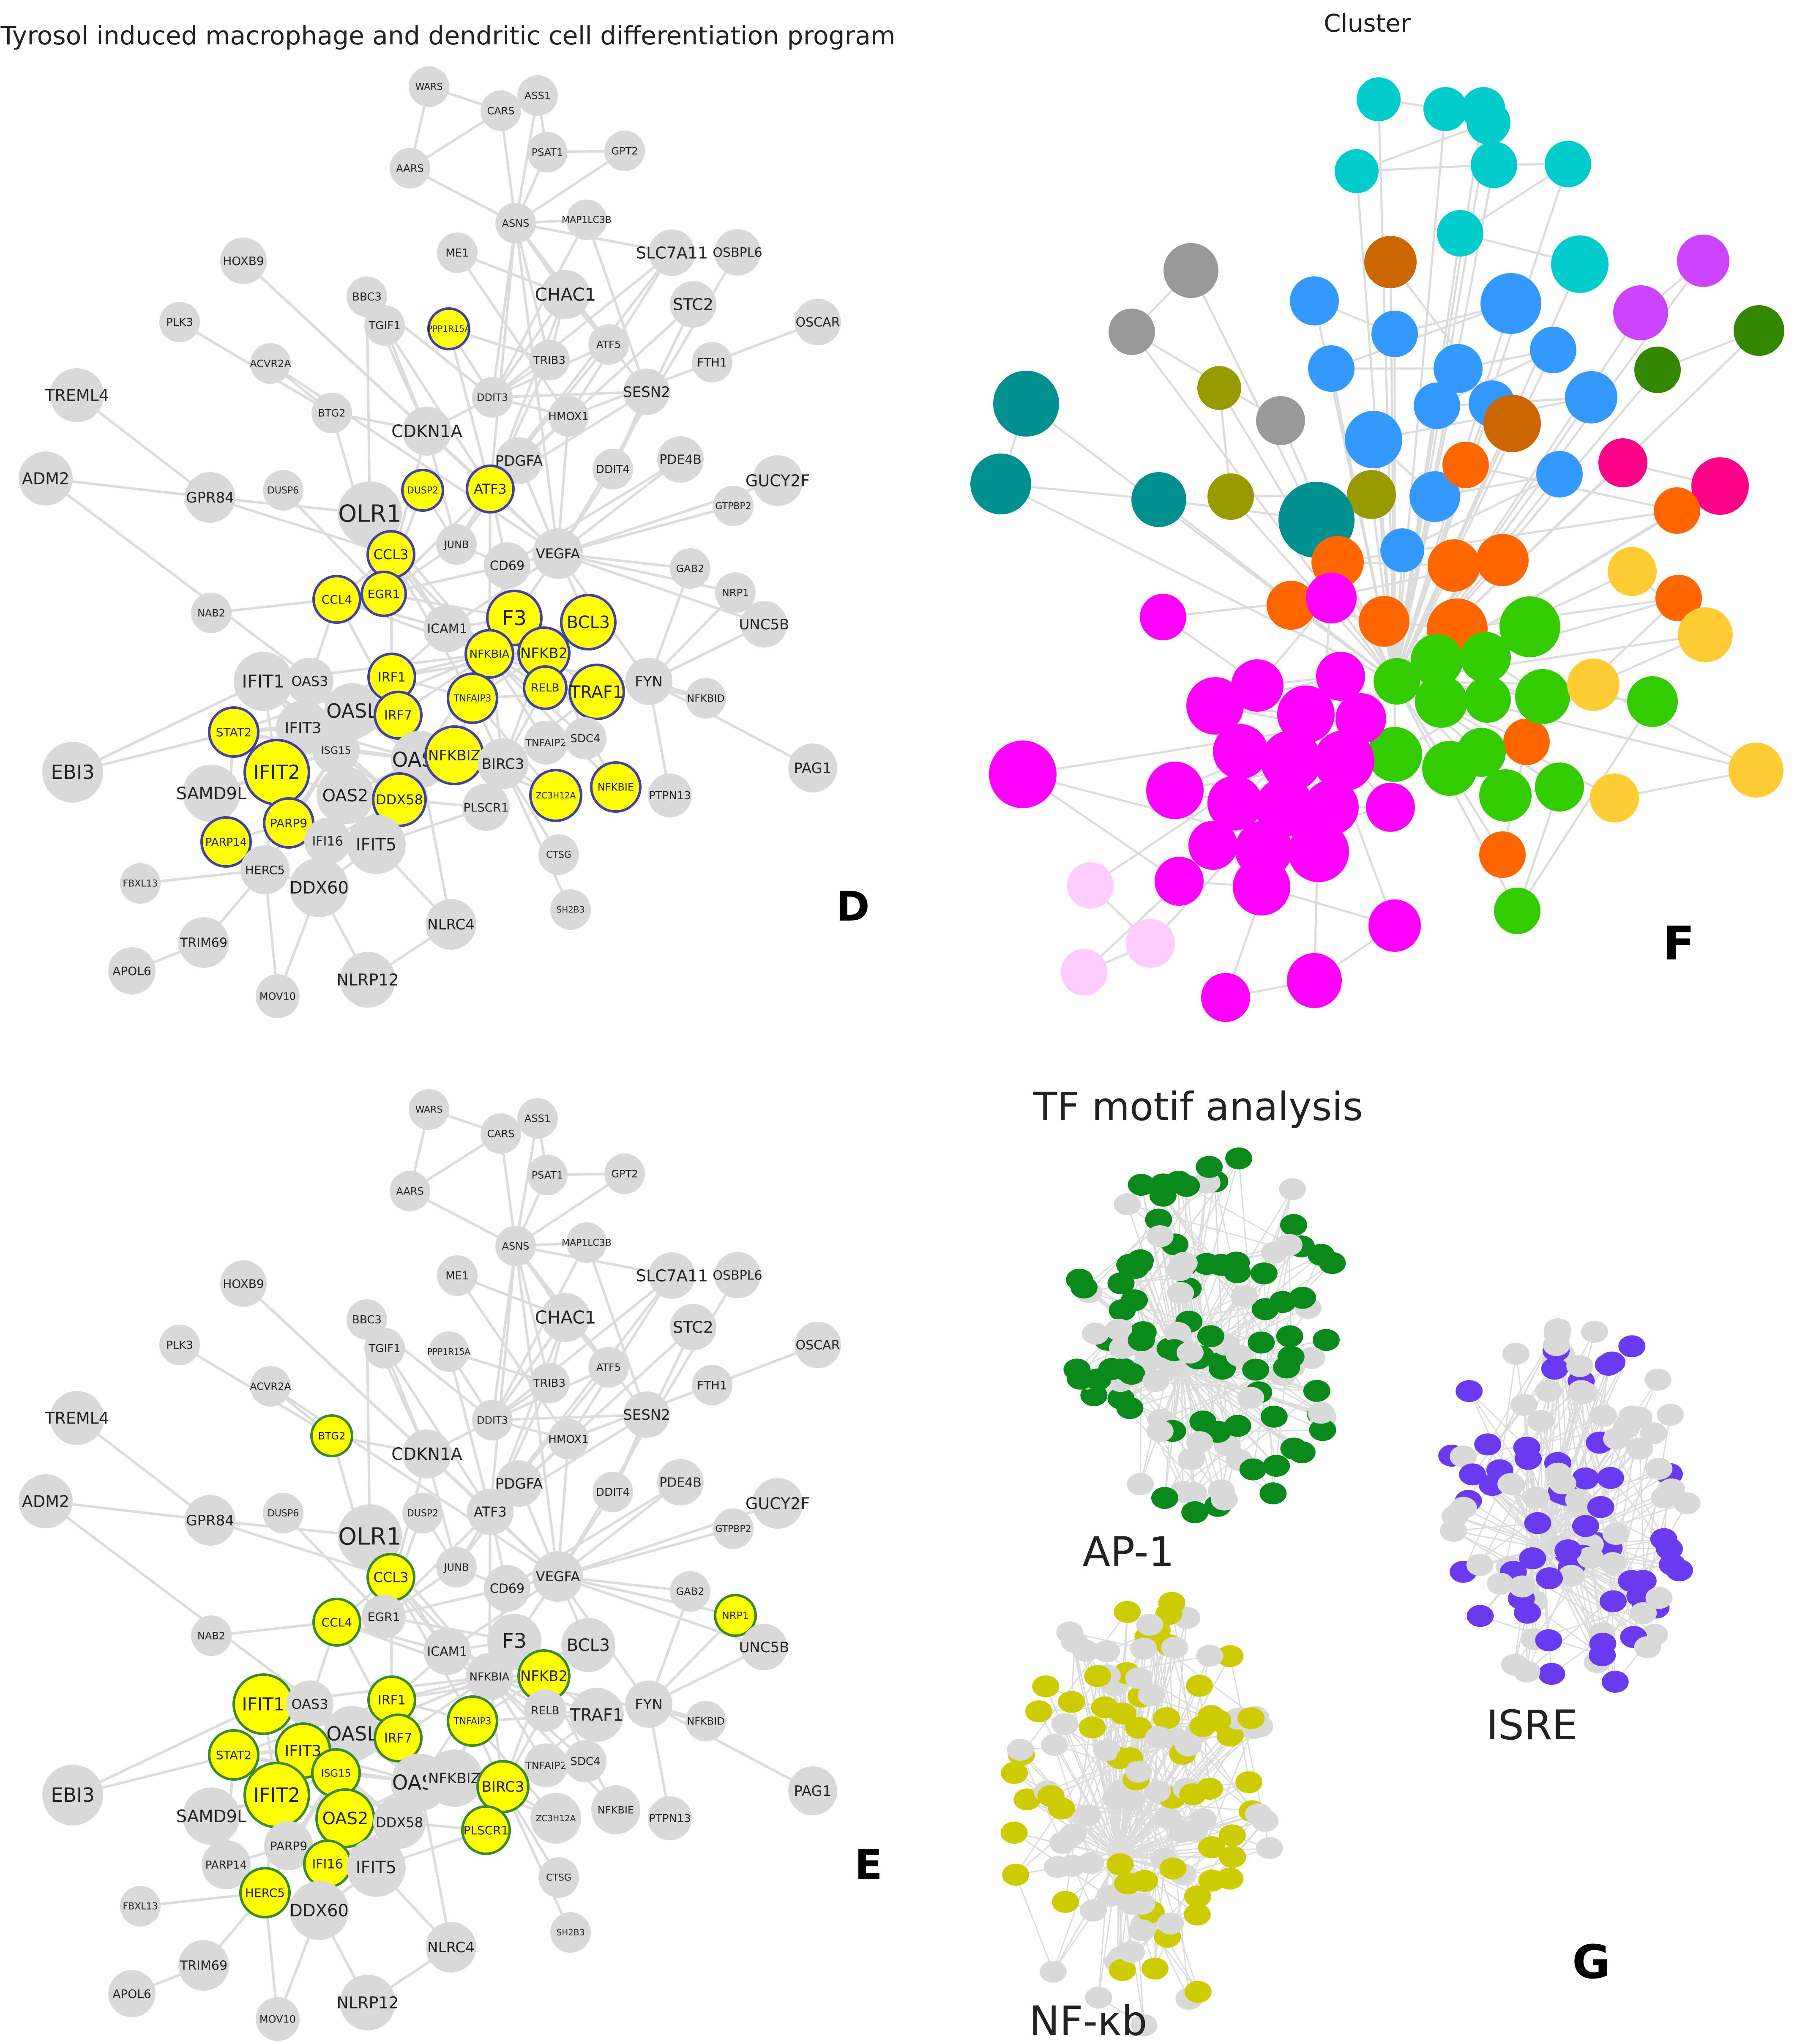  Describe the element at coordinates (1585, 806) in the screenshot. I see `cluster-edge` at that location.